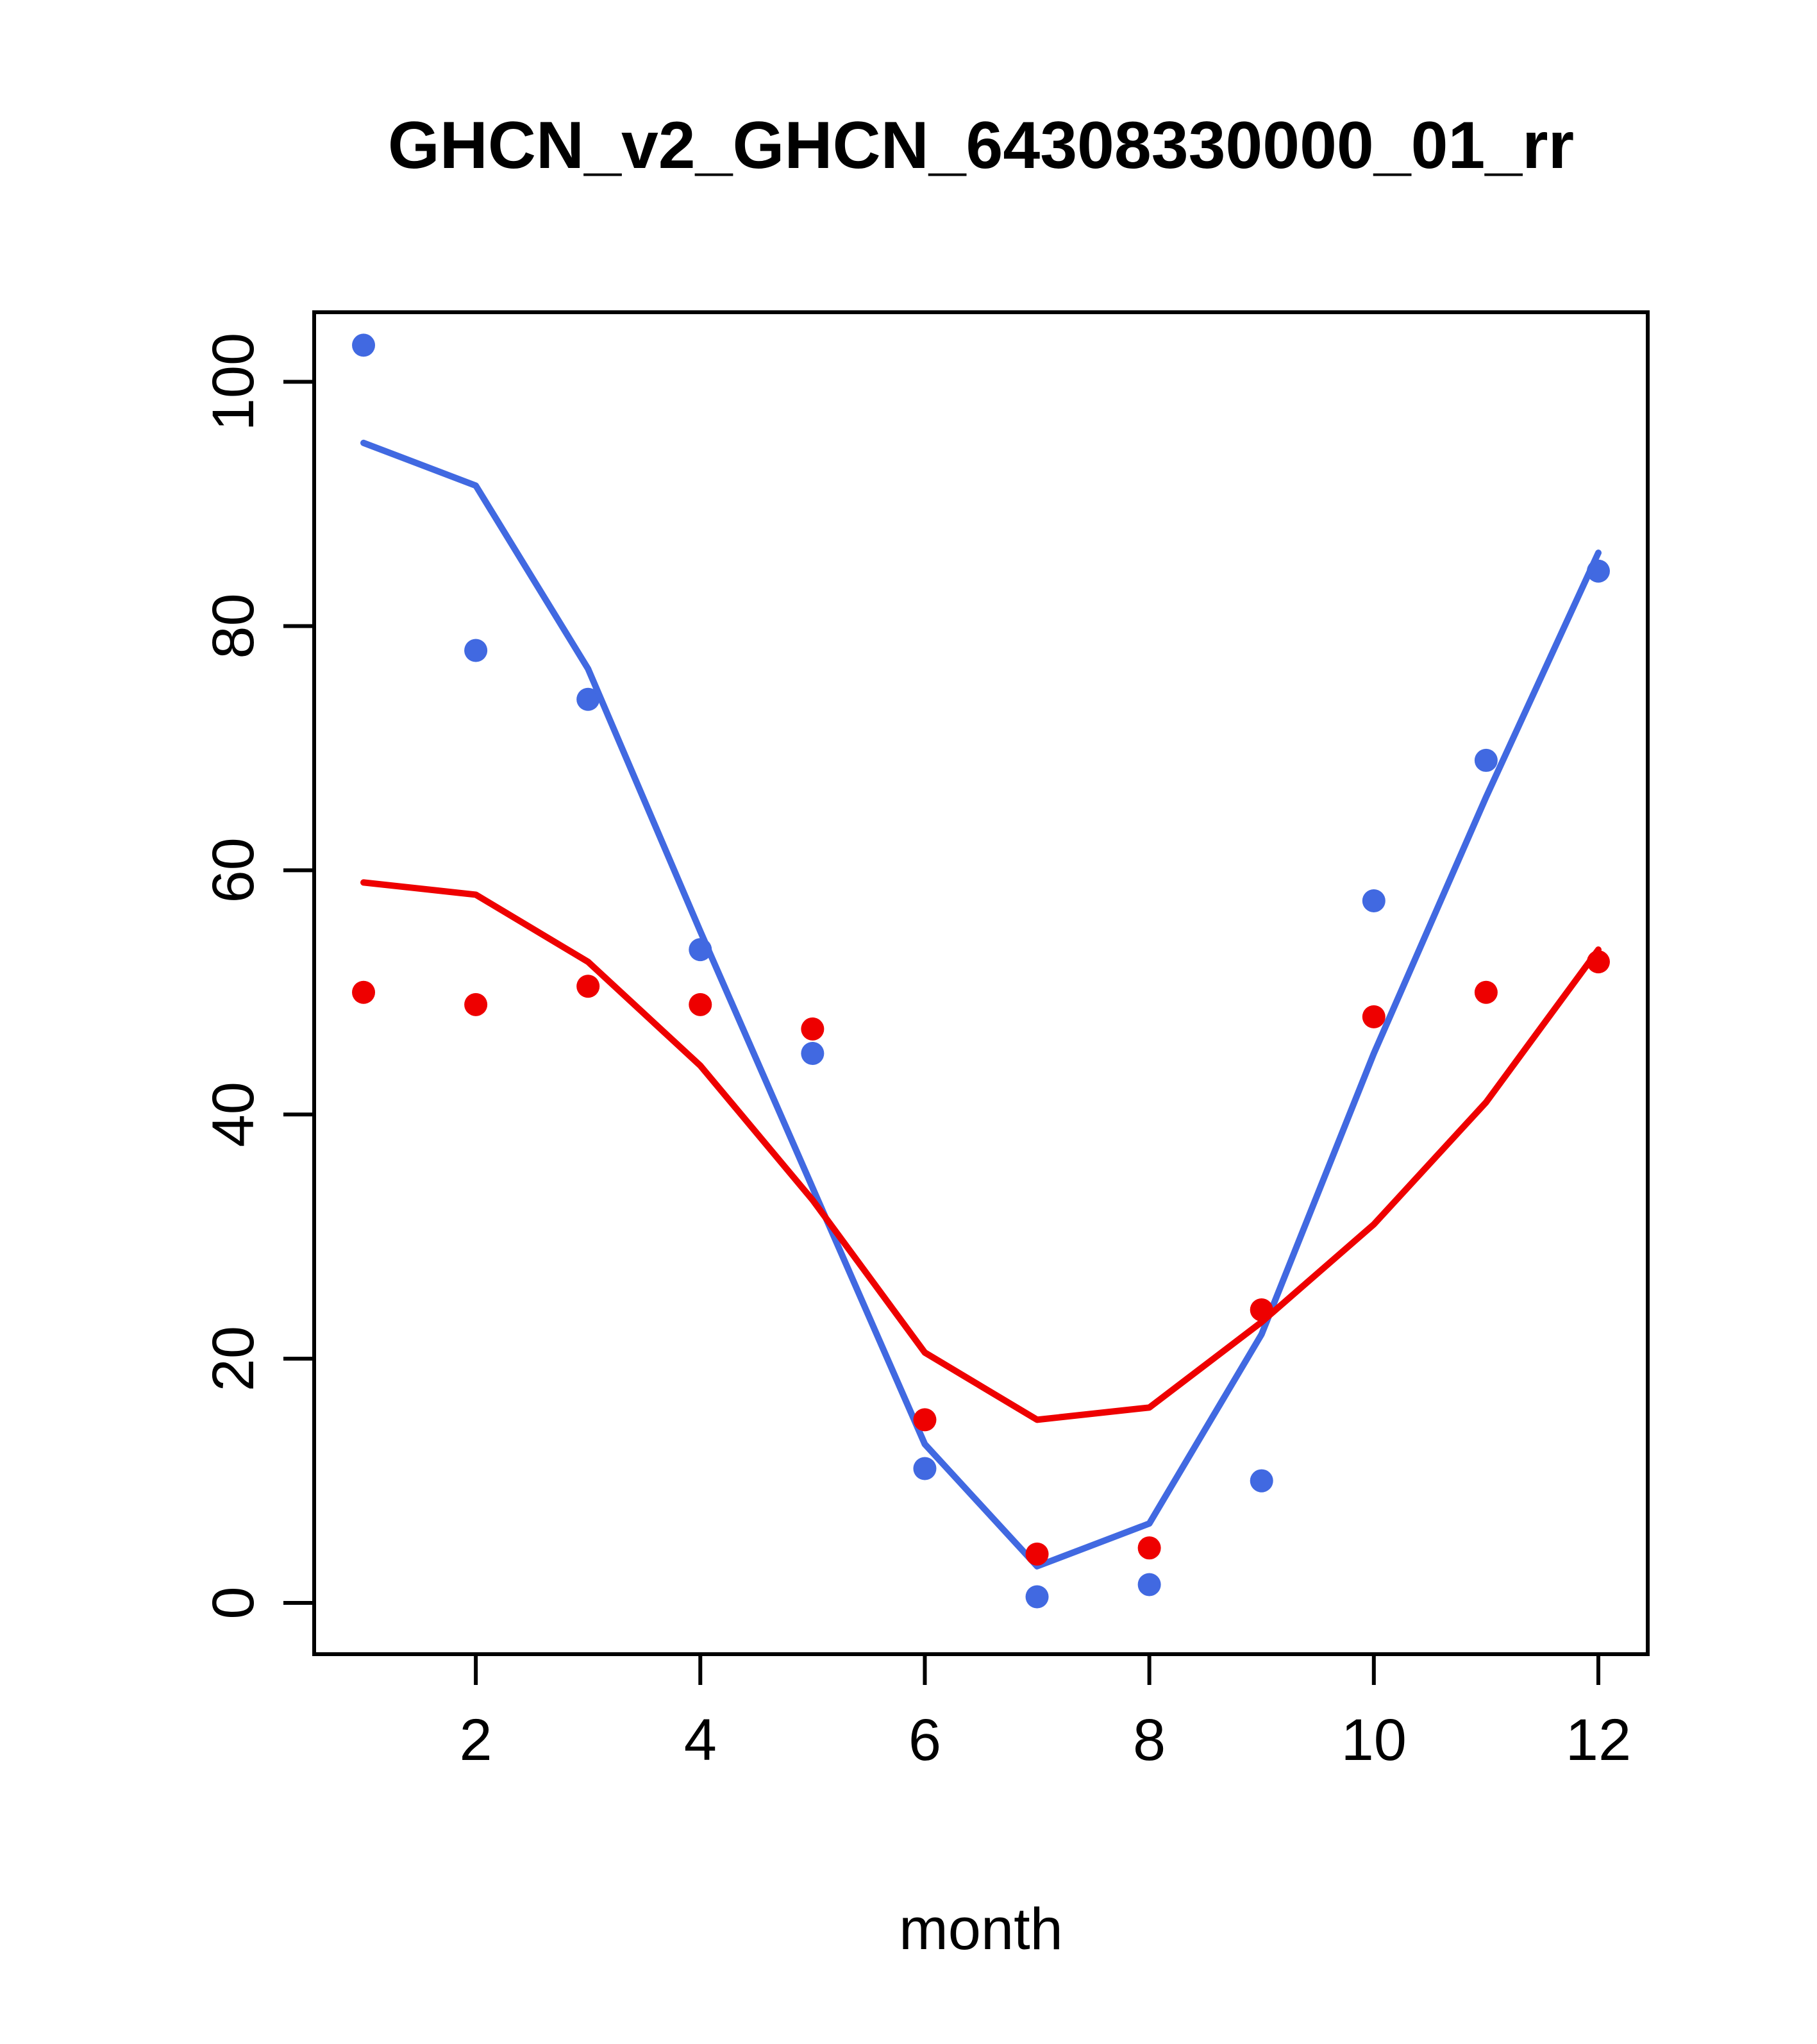  What do you see at coordinates (1374, 1740) in the screenshot?
I see `x-tick-label: 10` at bounding box center [1374, 1740].